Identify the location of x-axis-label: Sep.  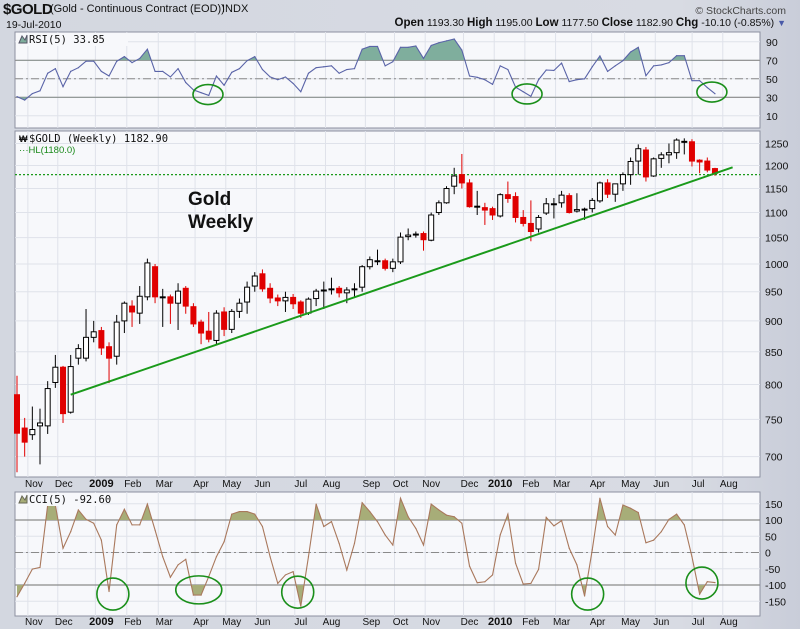
(371, 484).